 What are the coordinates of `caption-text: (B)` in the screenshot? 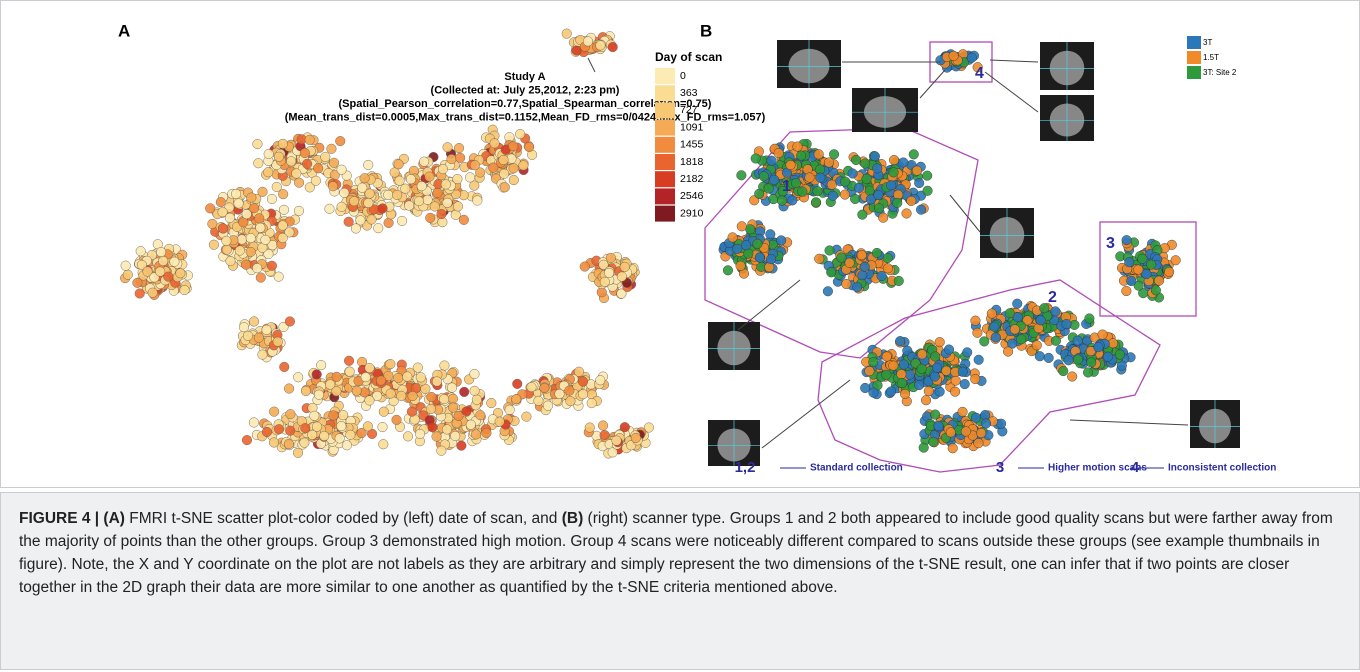 It's located at (572, 518).